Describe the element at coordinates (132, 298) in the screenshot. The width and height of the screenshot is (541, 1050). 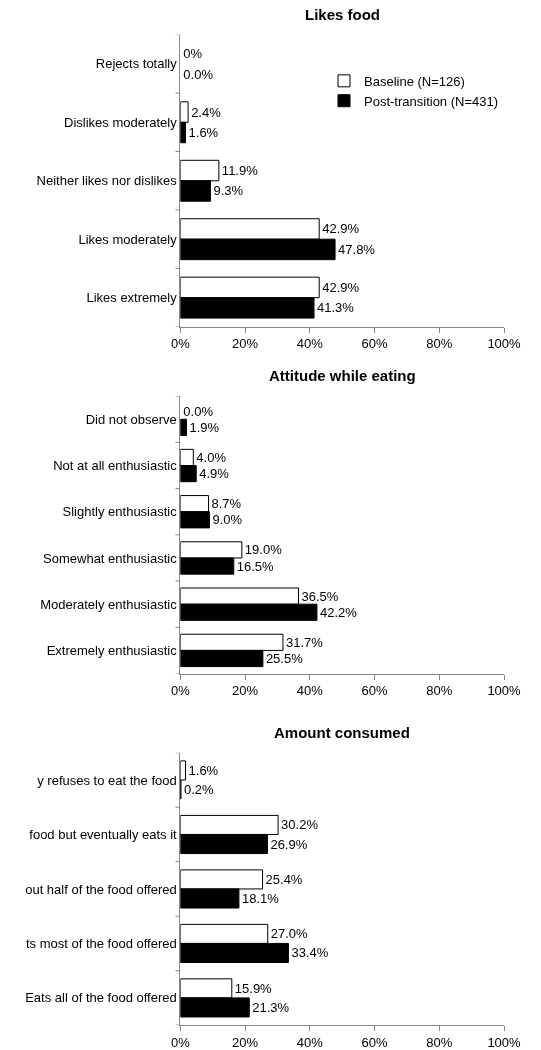
I see `y-tick-label: Likes extremely` at that location.